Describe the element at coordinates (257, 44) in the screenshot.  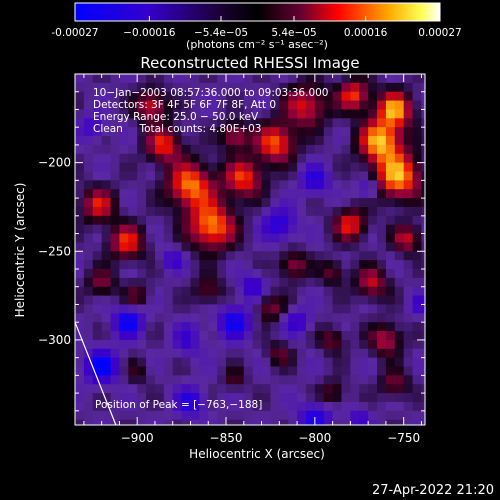
I see `colorbar-unit-label: (photons cm⁻² s⁻¹ asec⁻²)` at that location.